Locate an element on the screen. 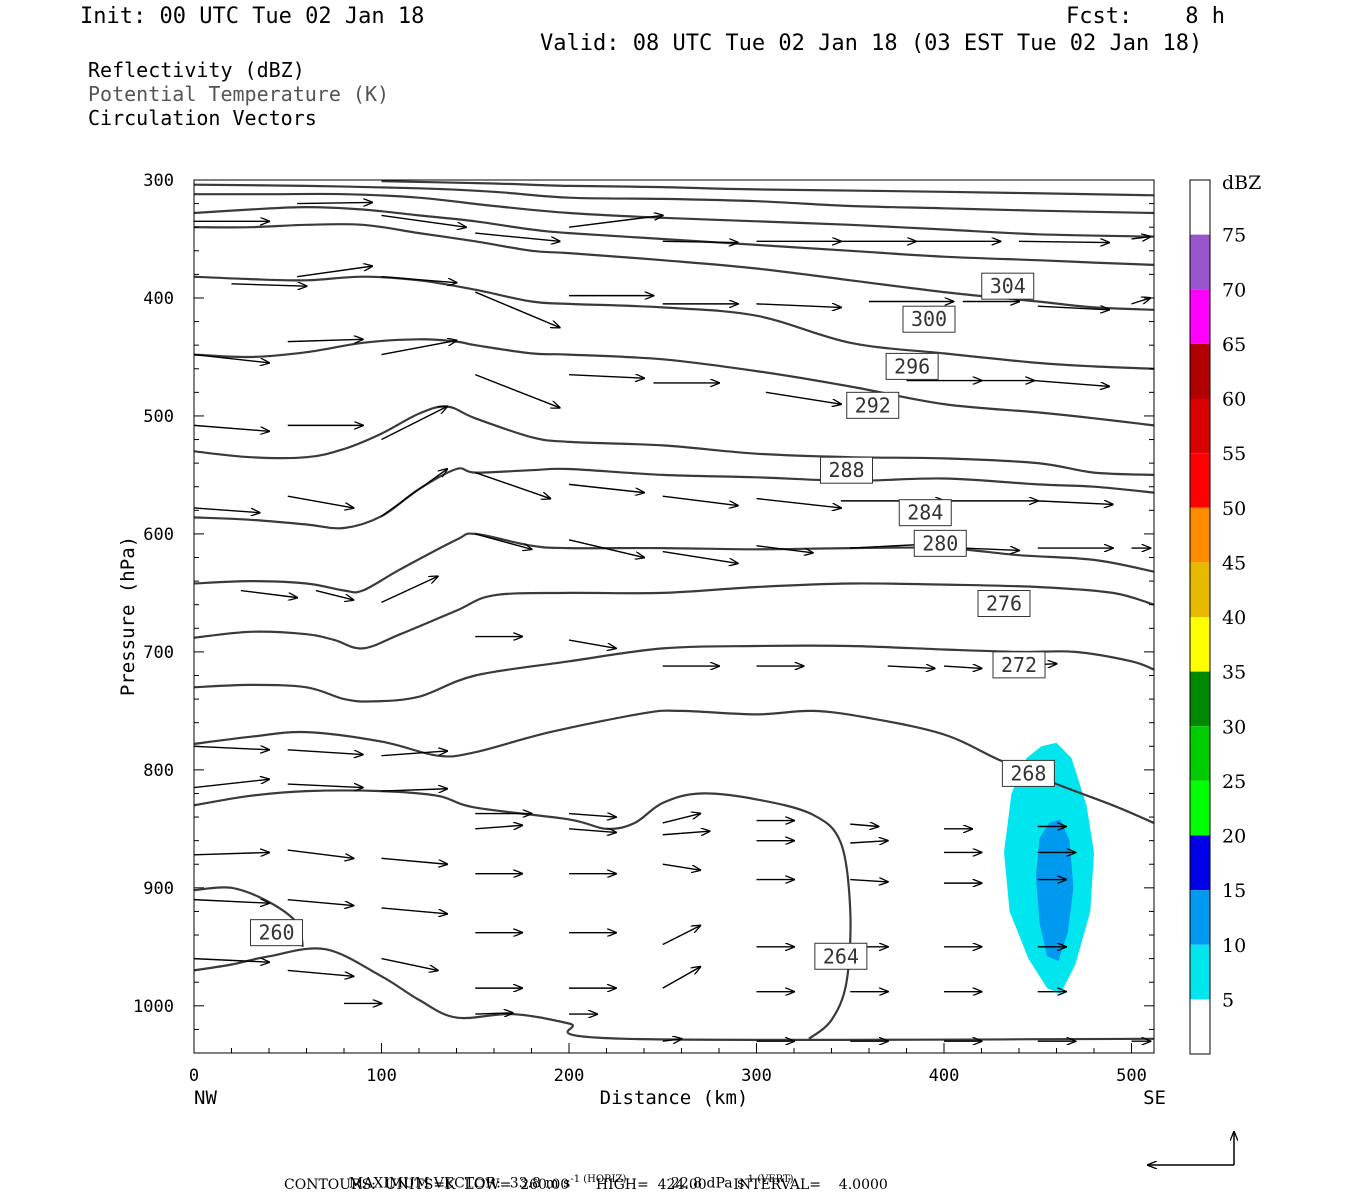 Image resolution: width=1350 pixels, height=1200 pixels. contour-label-264: 264 is located at coordinates (841, 956).